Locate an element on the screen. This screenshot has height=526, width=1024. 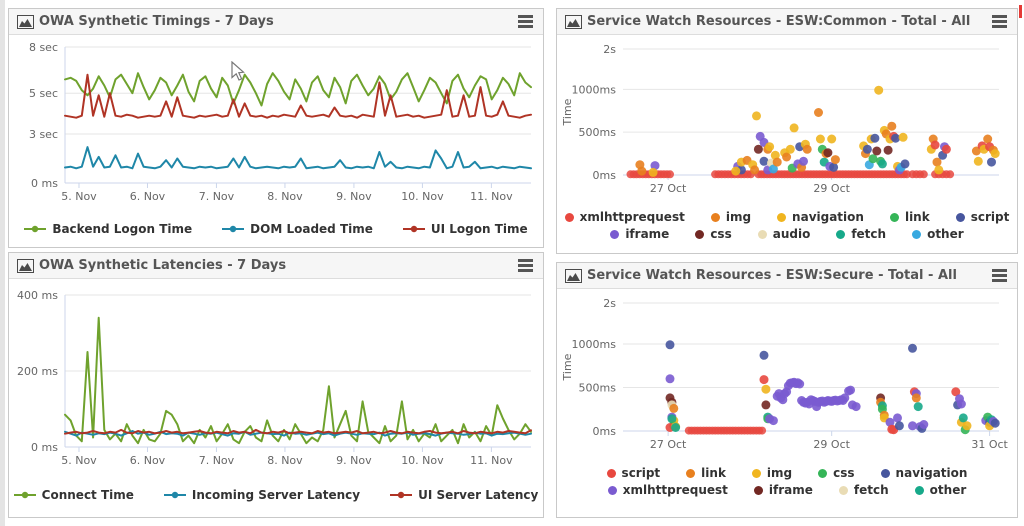
series-ui-logon-time is located at coordinates (298, 96).